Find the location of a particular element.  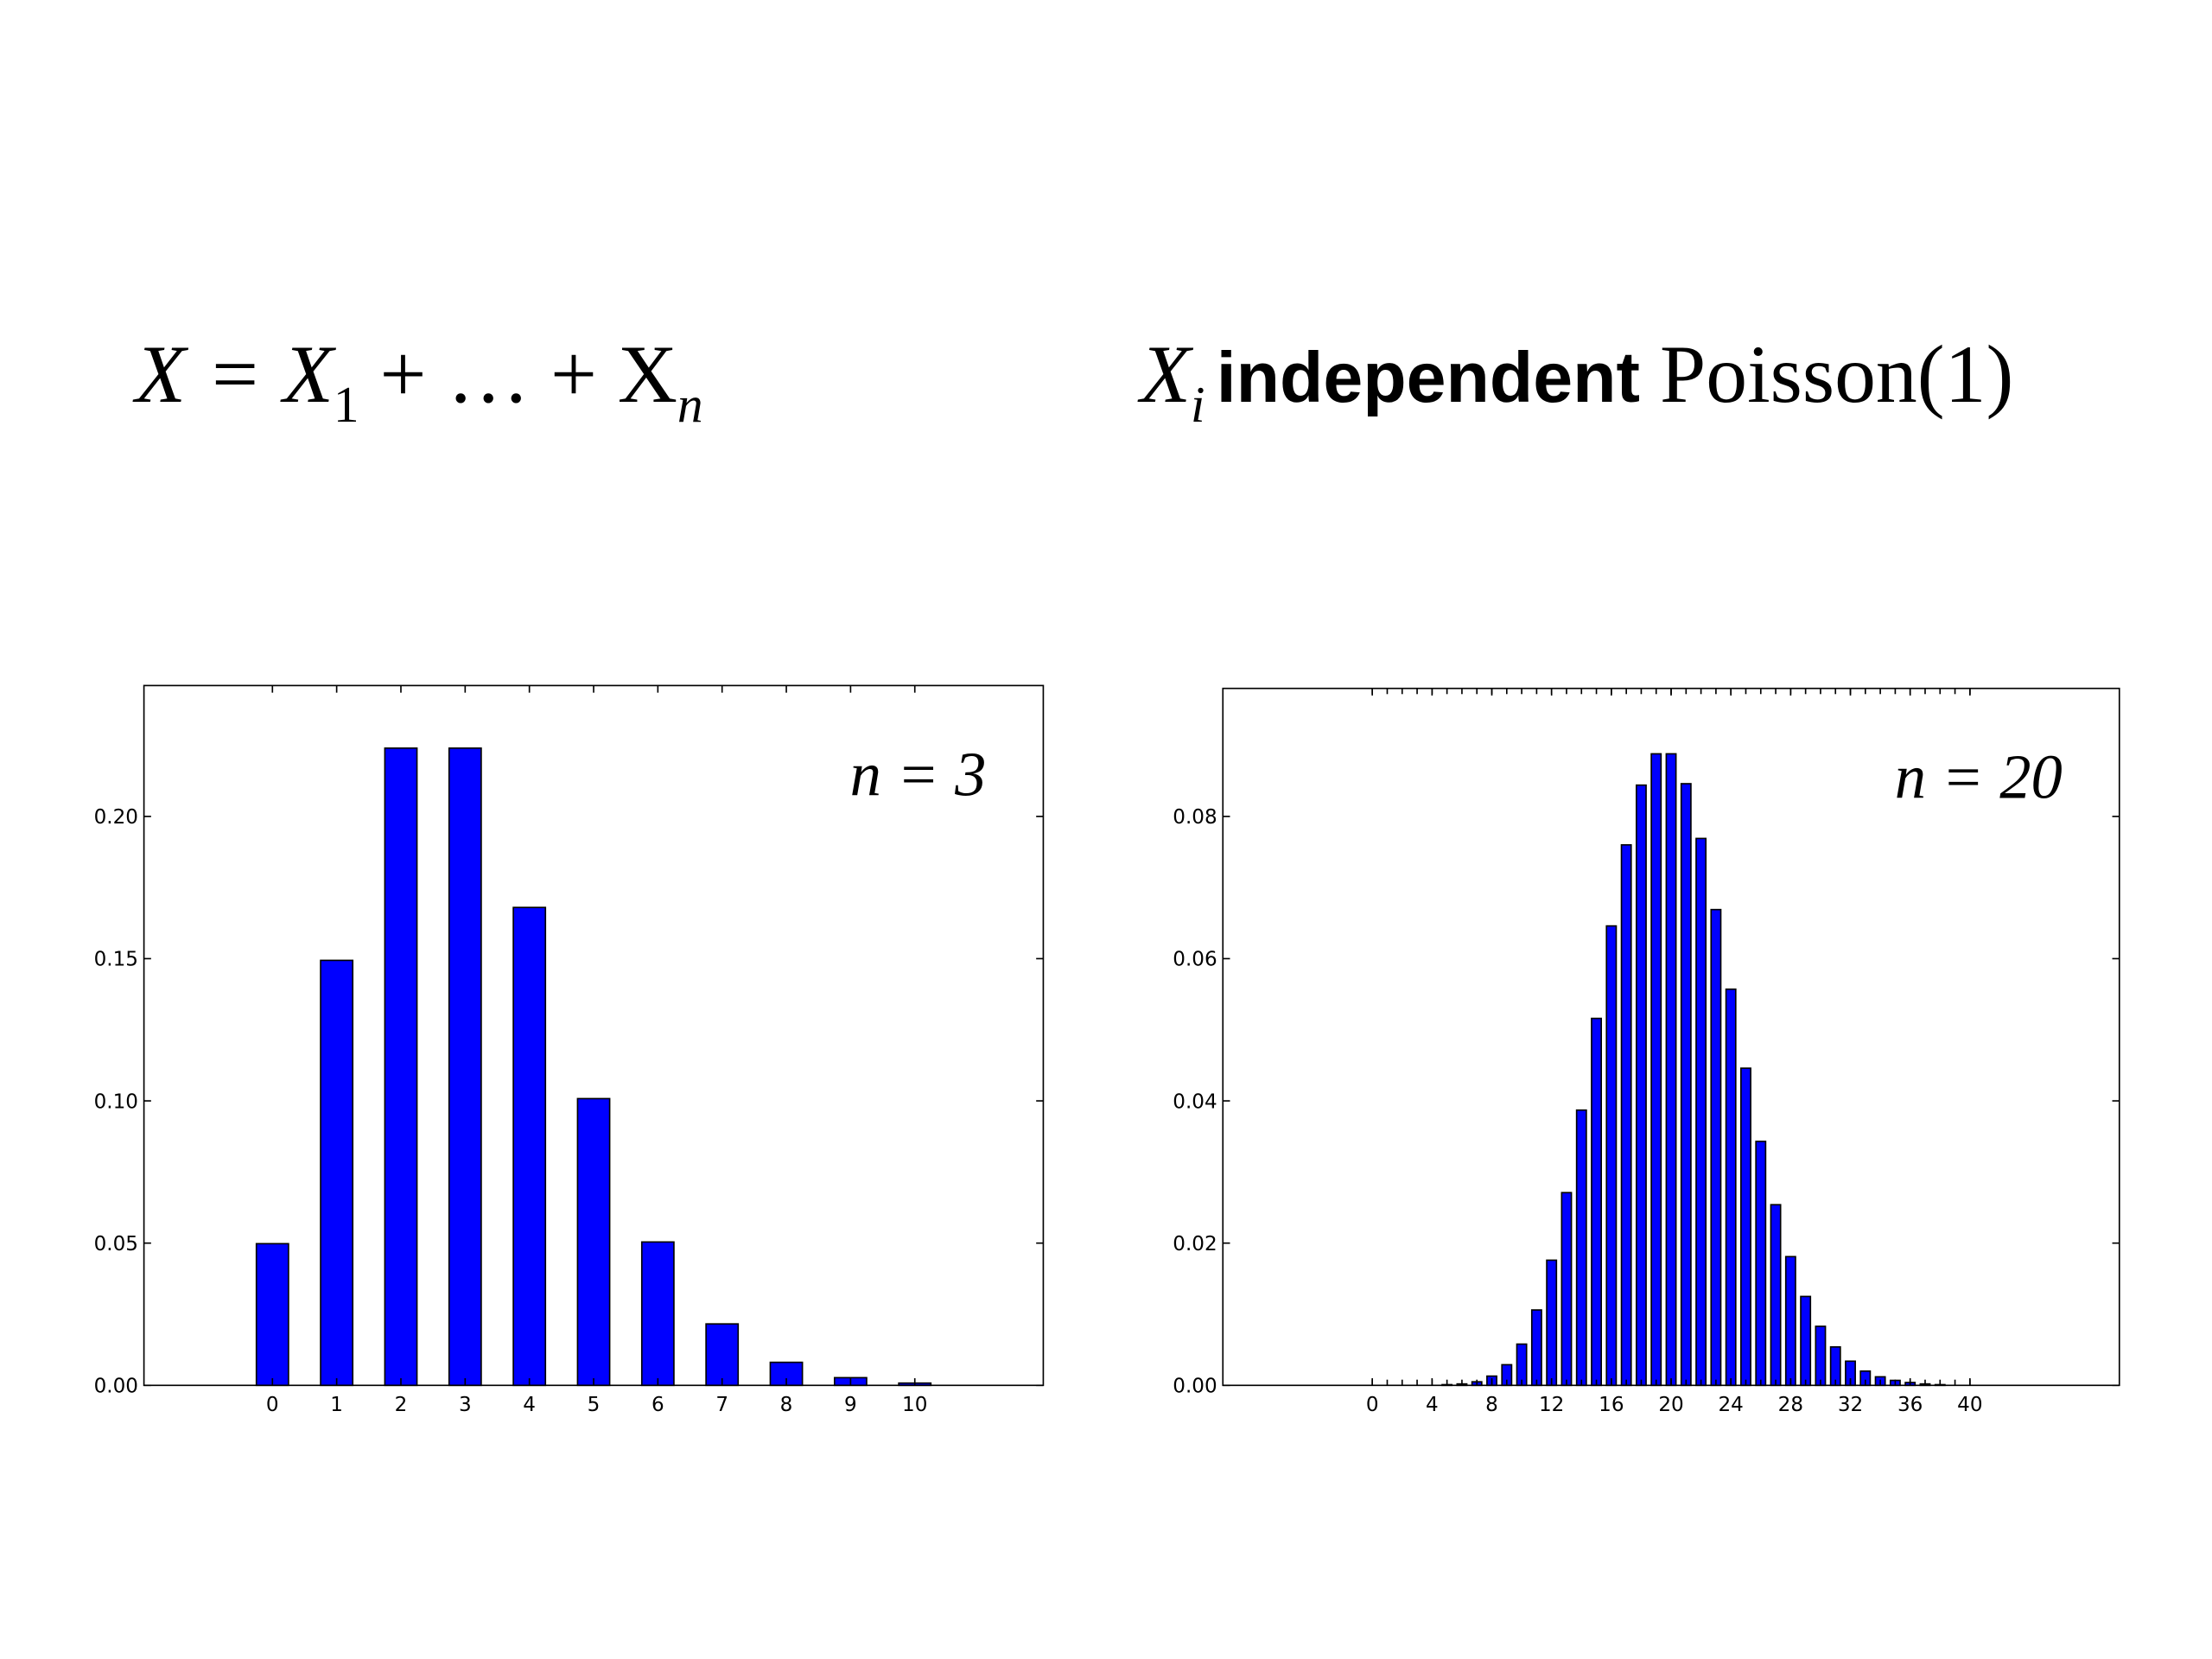

annotation: n = 20 is located at coordinates (1979, 777).